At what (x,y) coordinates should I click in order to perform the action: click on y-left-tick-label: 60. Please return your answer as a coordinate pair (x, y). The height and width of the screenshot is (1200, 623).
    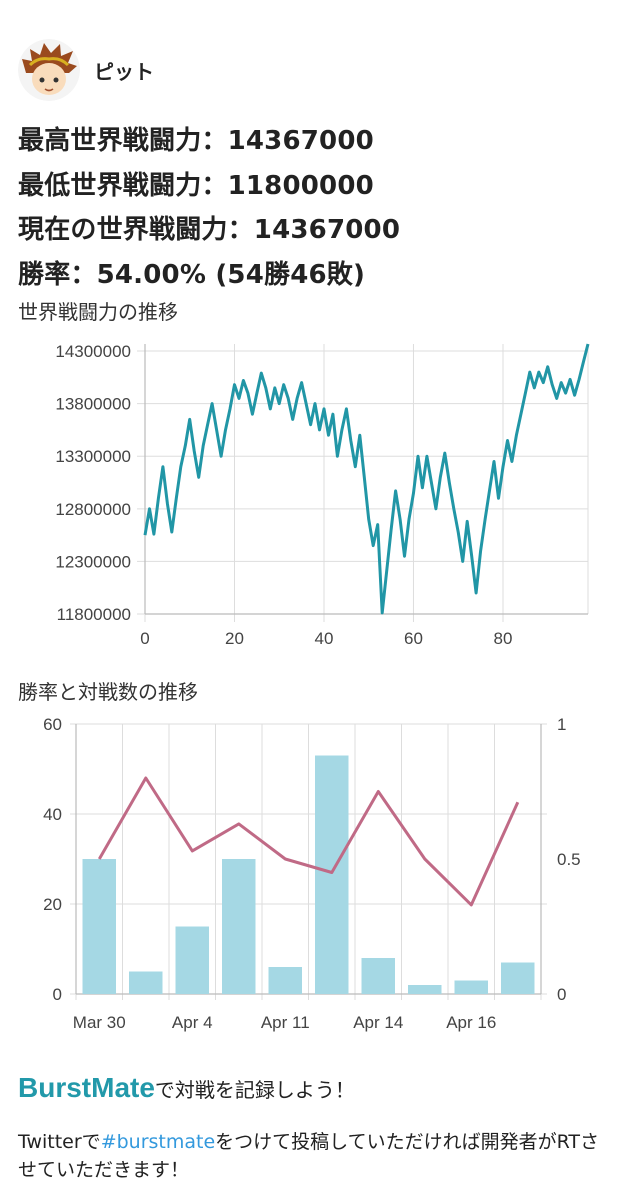
    Looking at the image, I should click on (52, 724).